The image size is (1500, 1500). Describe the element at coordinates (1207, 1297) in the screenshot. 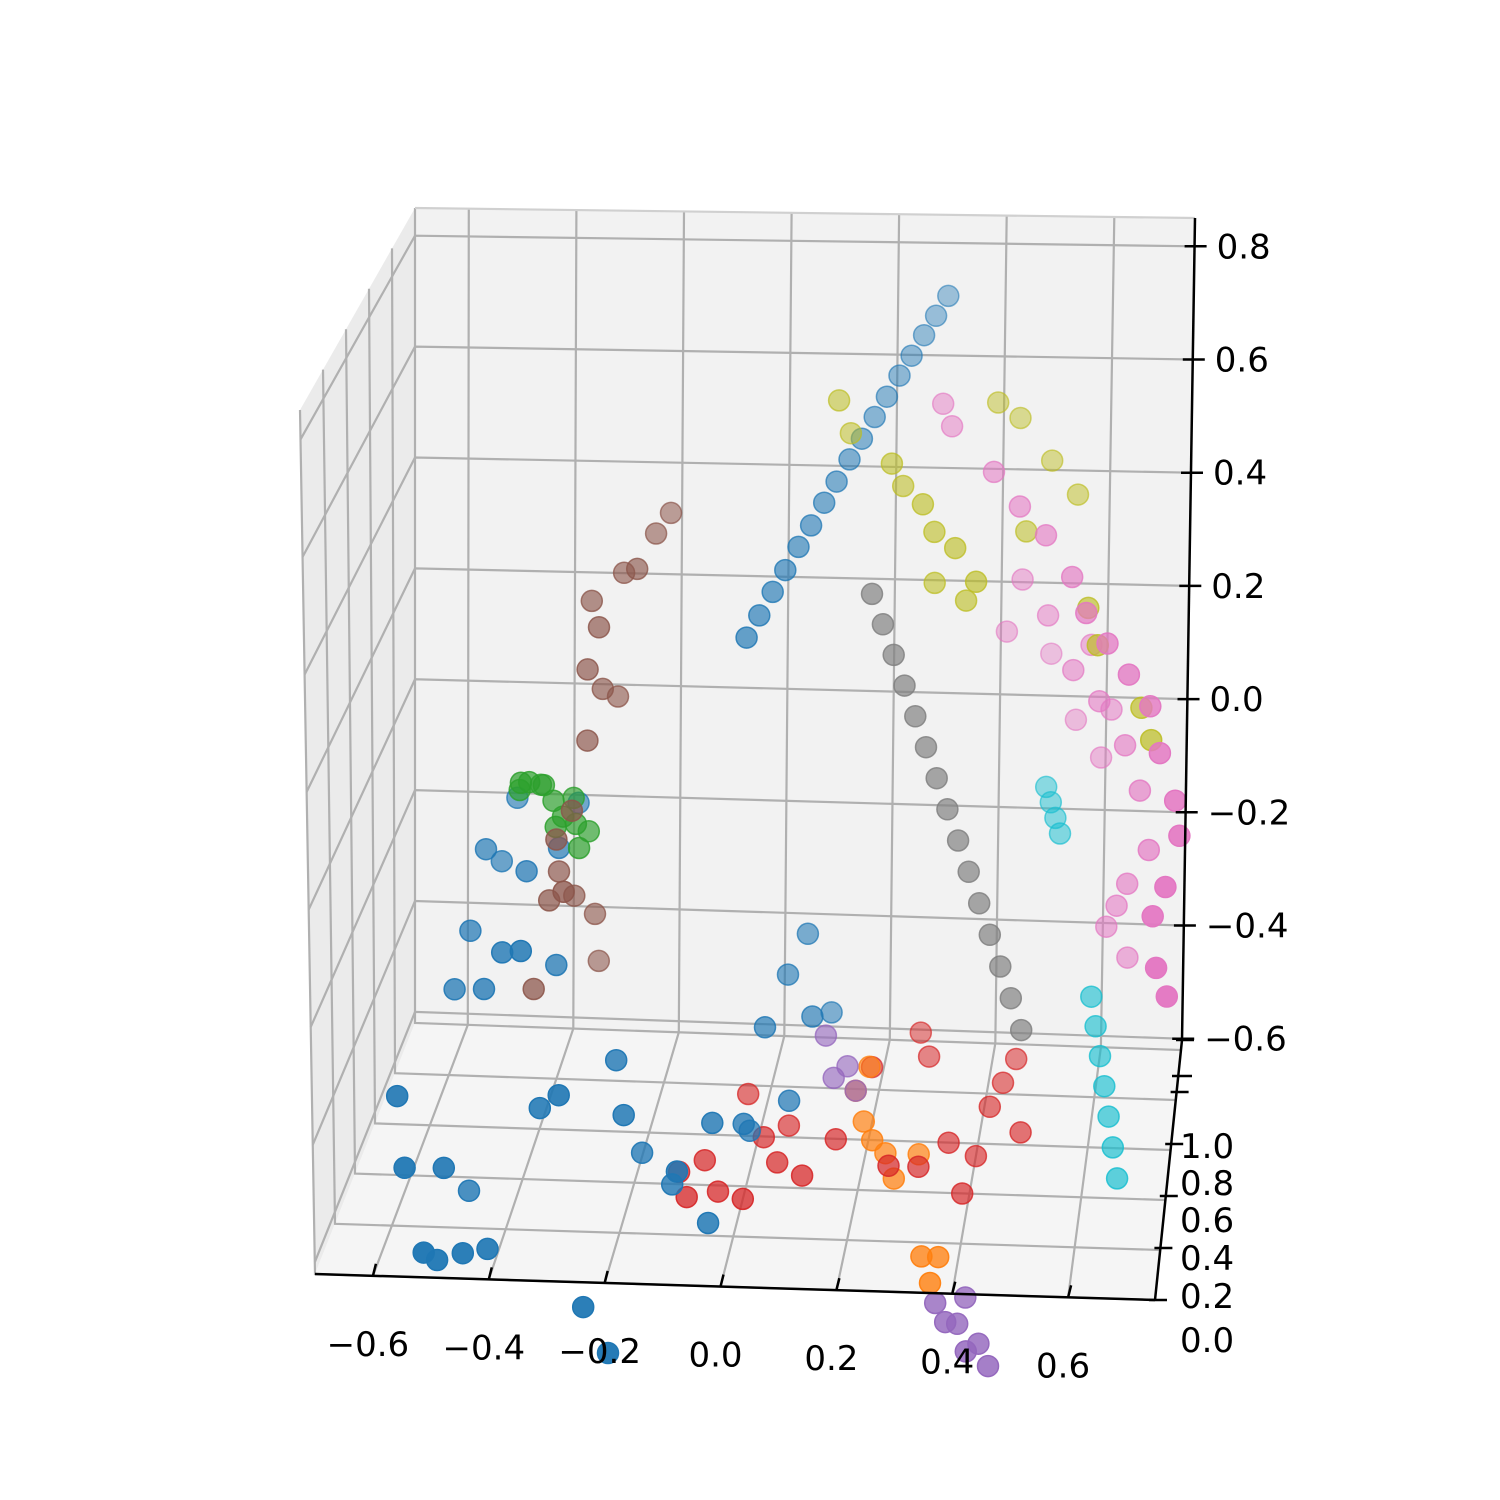

I see `y-tick-label-1: 0.2` at that location.